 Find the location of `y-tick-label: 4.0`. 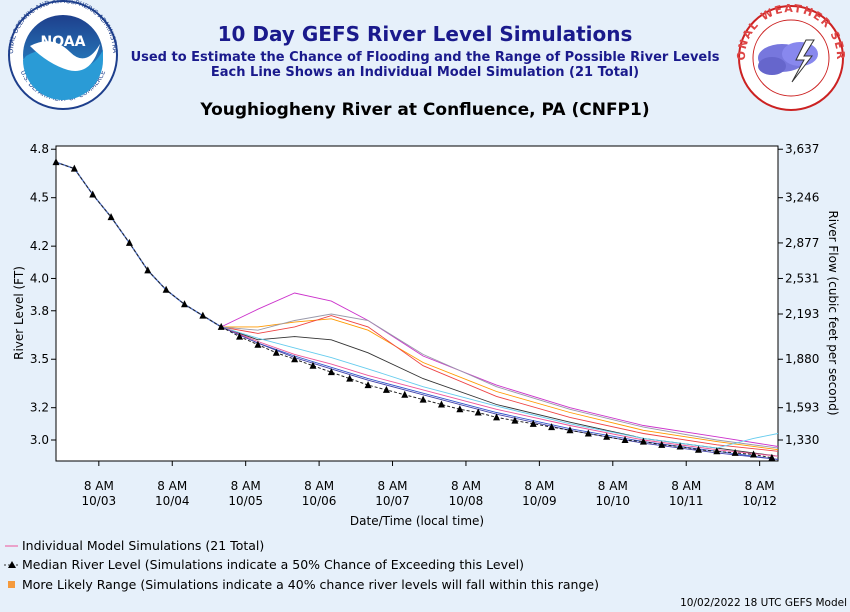

y-tick-label: 4.0 is located at coordinates (39, 278).